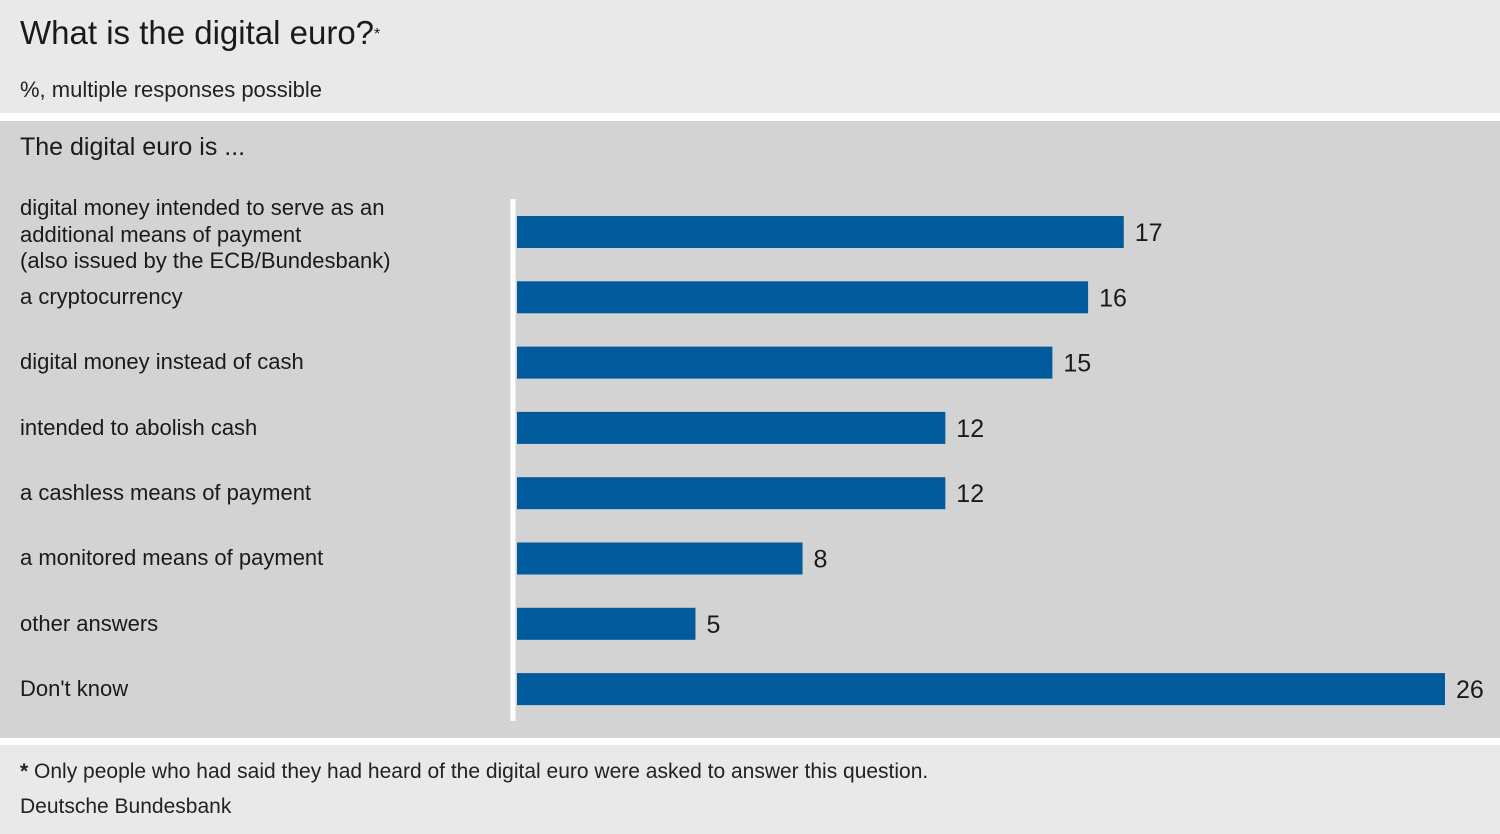 The width and height of the screenshot is (1500, 834). What do you see at coordinates (162, 362) in the screenshot?
I see `category-label: digital money instead of cash` at bounding box center [162, 362].